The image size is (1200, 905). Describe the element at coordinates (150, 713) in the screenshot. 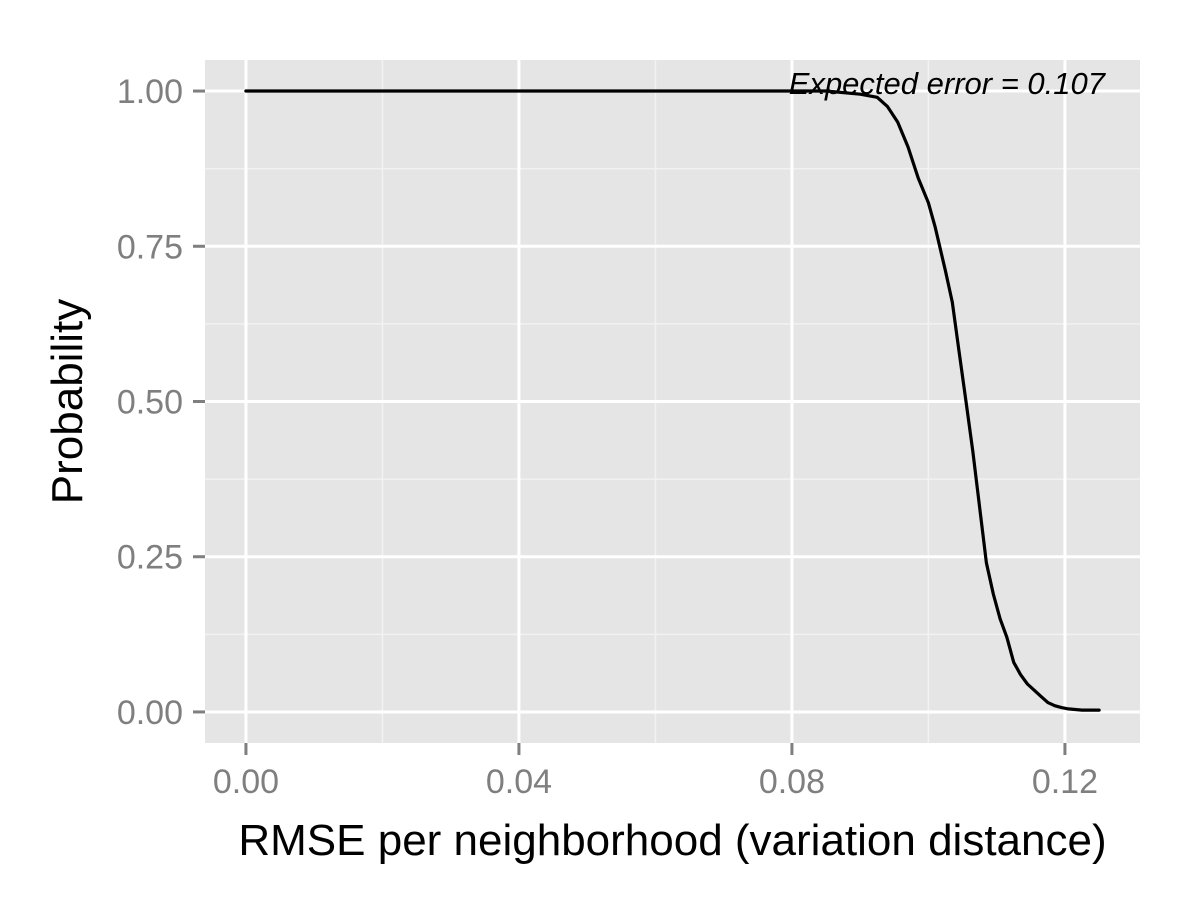

I see `y-tick-label-0: 0.00` at that location.